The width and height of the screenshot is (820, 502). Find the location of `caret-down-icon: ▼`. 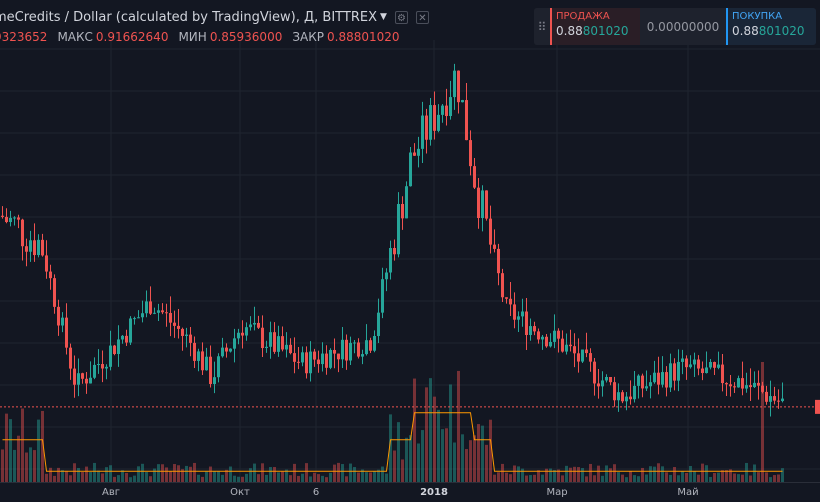

caret-down-icon: ▼ is located at coordinates (383, 17).